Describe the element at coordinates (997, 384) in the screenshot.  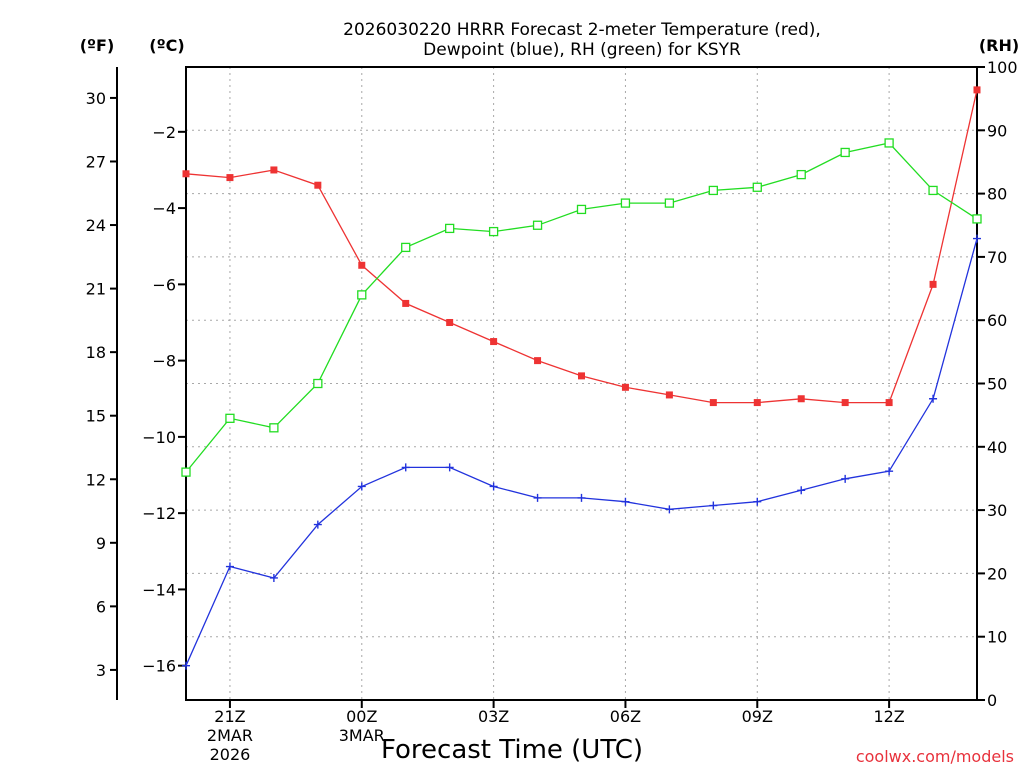
I see `rh-tick-label: 50` at that location.